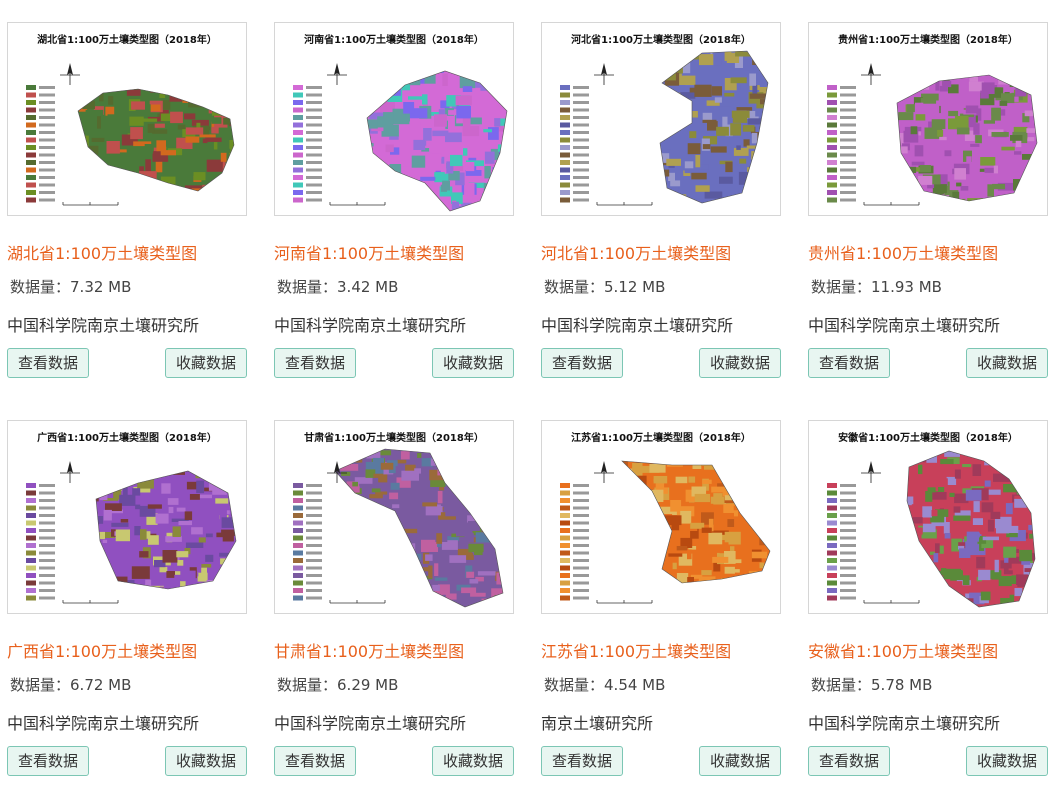 The height and width of the screenshot is (795, 1060). I want to click on data-size: 数据量：6.29 MB, so click(337, 684).